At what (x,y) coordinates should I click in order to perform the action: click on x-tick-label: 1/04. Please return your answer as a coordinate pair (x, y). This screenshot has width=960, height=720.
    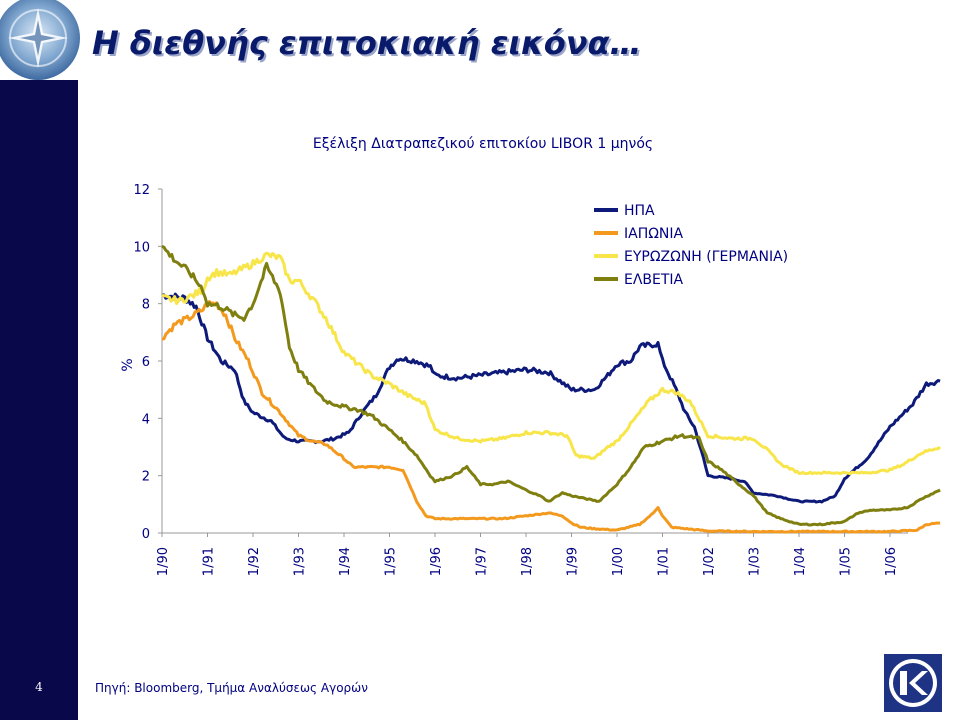
    Looking at the image, I should click on (800, 561).